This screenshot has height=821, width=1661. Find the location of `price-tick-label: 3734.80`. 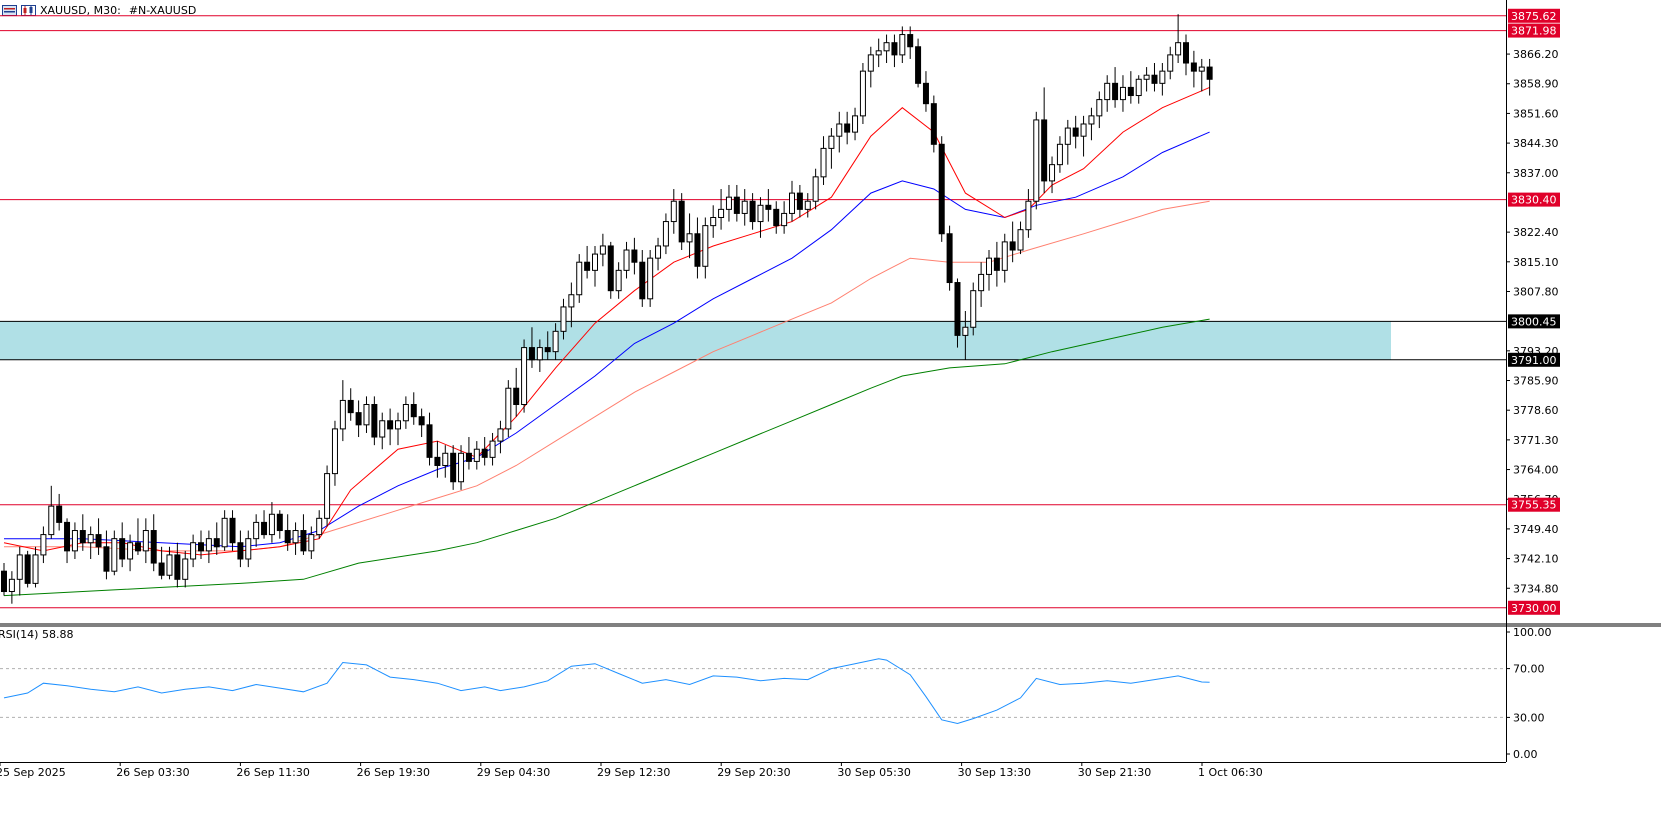

price-tick-label: 3734.80 is located at coordinates (1536, 588).